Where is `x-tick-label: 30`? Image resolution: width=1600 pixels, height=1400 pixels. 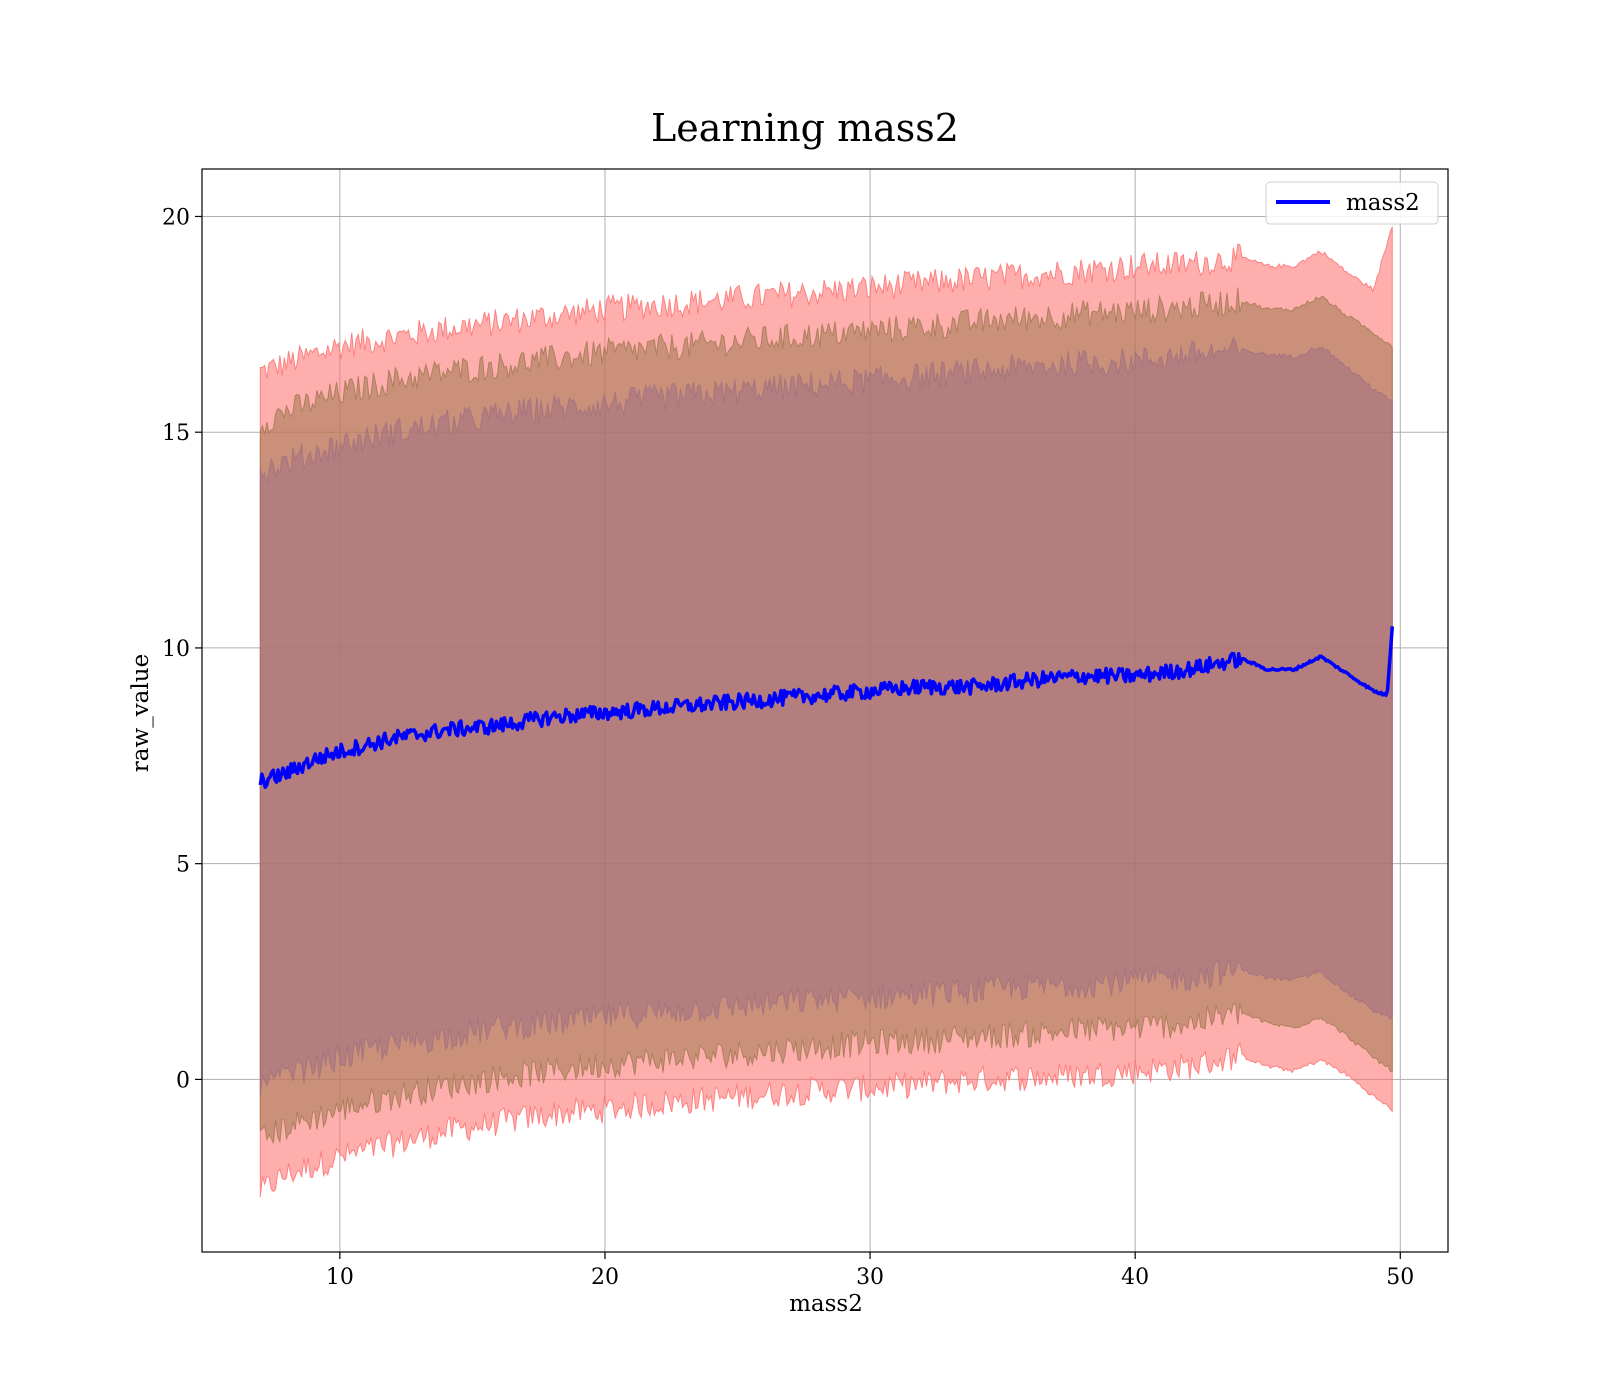
x-tick-label: 30 is located at coordinates (870, 1277).